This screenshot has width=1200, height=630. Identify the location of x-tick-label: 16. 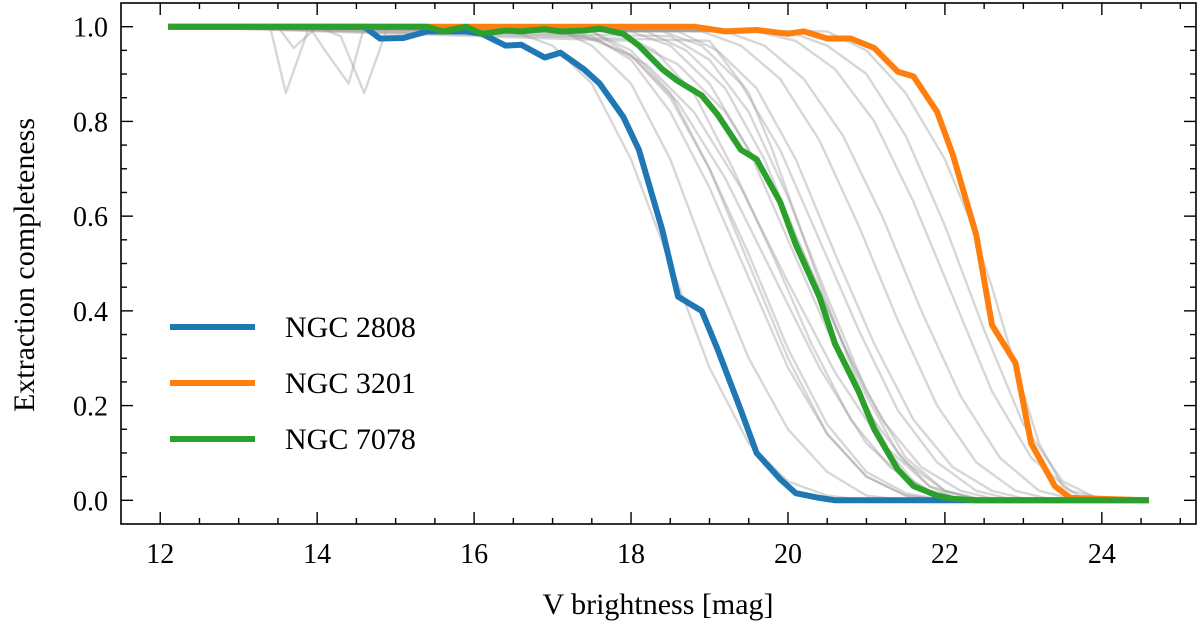
(474, 554).